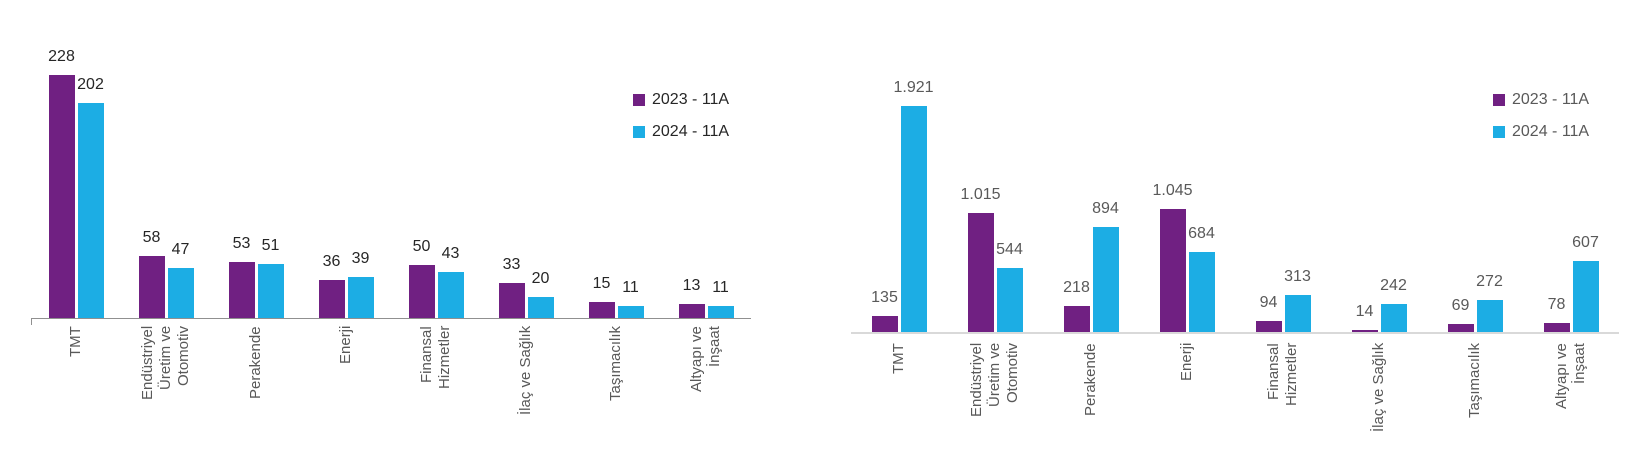  I want to click on bar-2023-11a-cat6: 69, so click(1460, 314).